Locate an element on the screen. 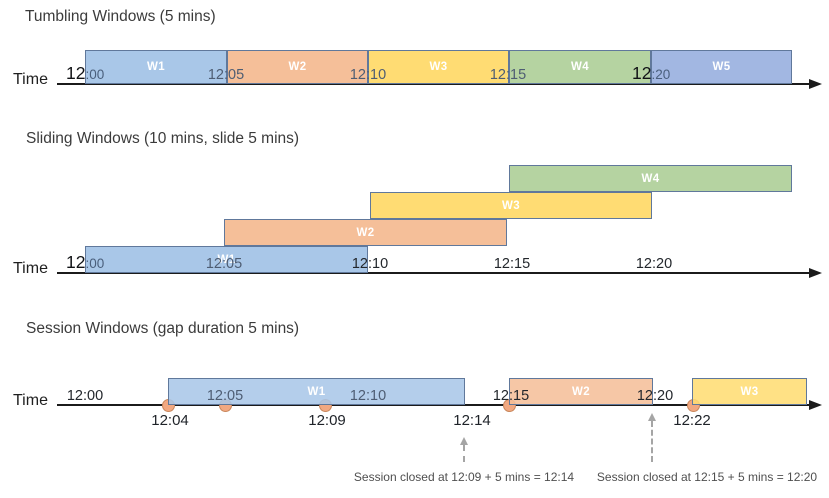 The image size is (829, 498). session-event-time-label: 12:14 is located at coordinates (472, 420).